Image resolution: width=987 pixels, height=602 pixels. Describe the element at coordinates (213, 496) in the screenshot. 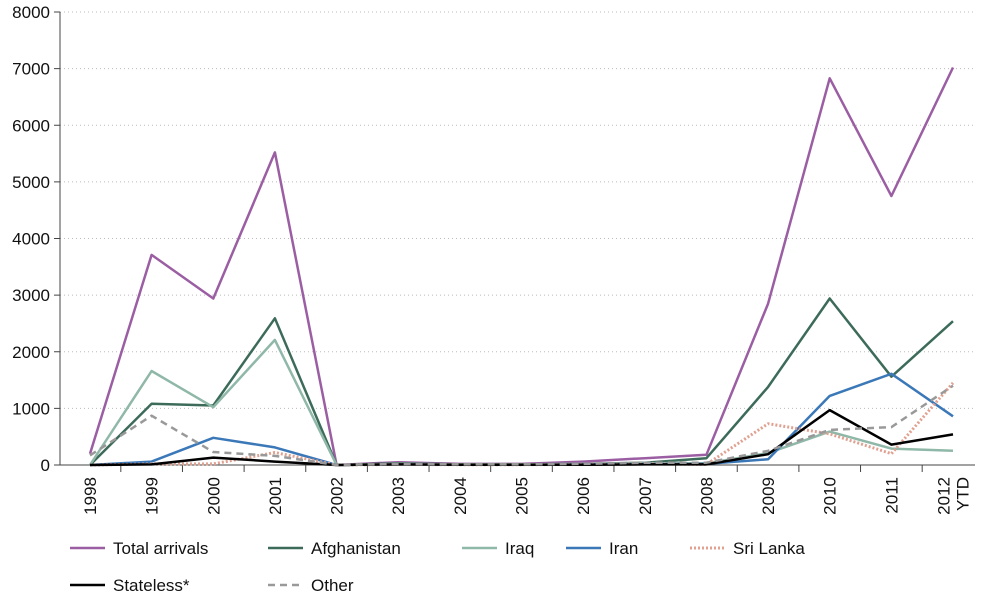

I see `x-tick-label: 2000` at that location.